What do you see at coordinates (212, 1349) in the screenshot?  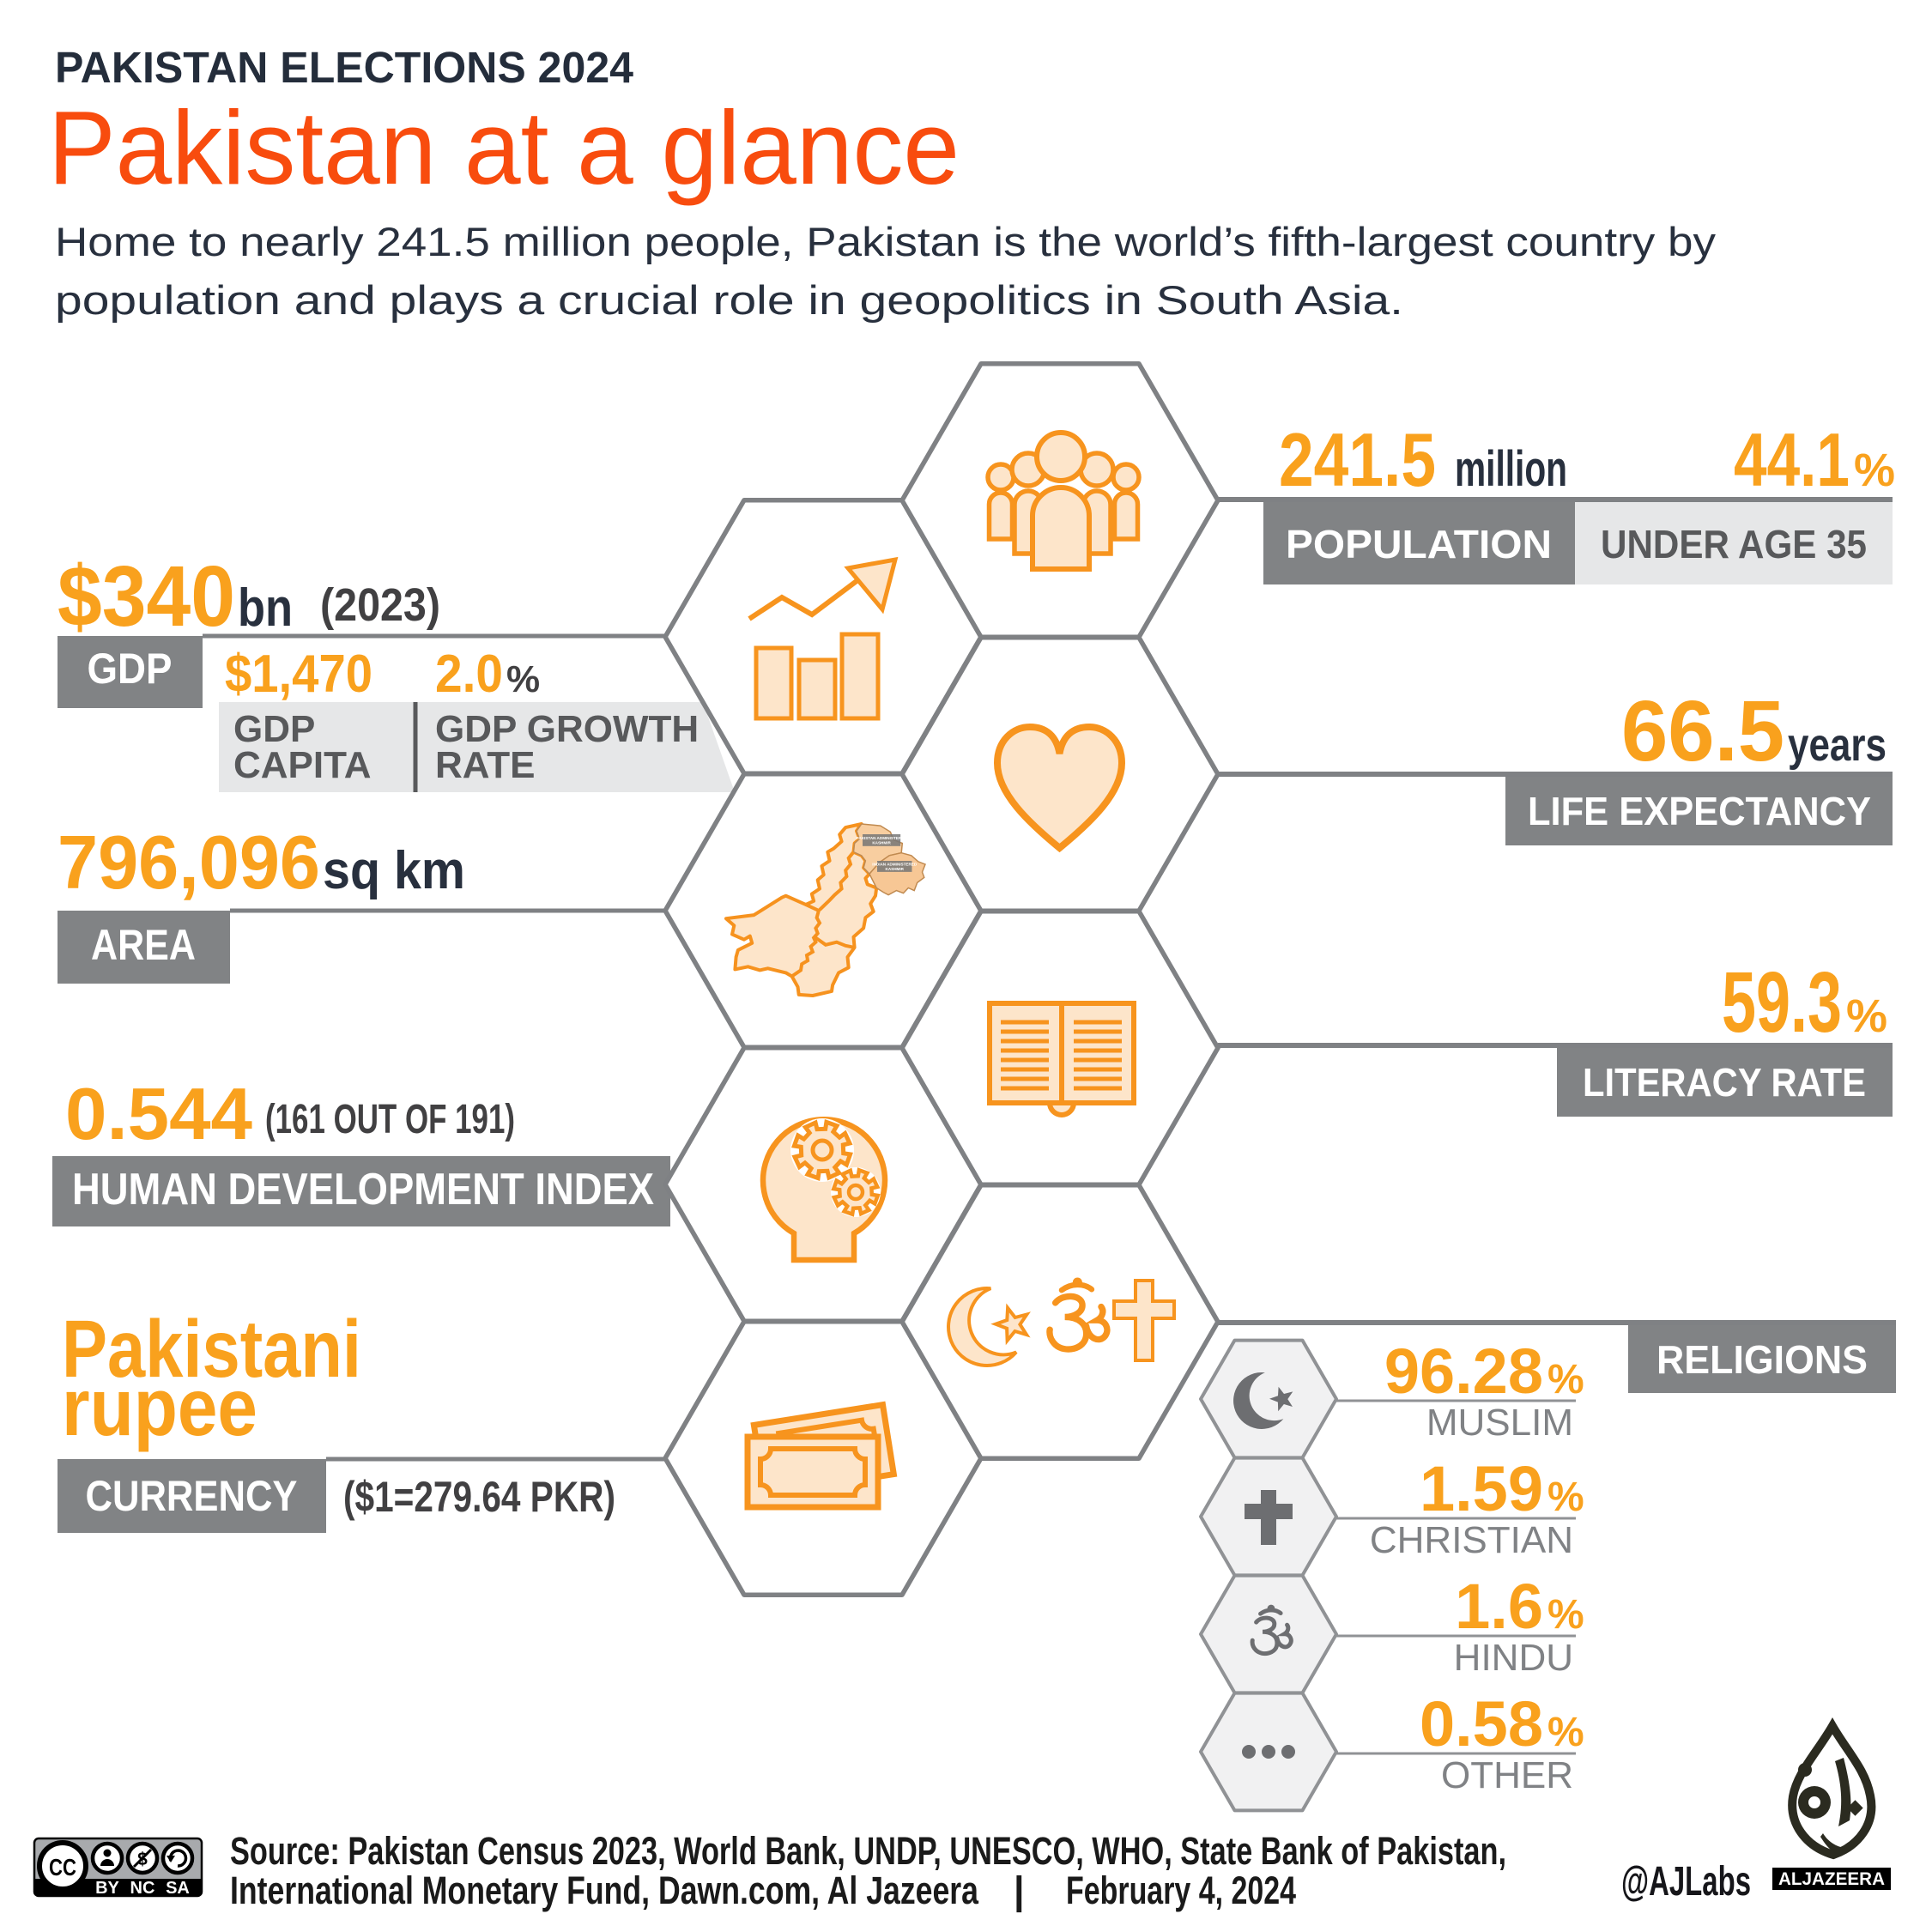 I see `svg-text: Pakistani` at bounding box center [212, 1349].